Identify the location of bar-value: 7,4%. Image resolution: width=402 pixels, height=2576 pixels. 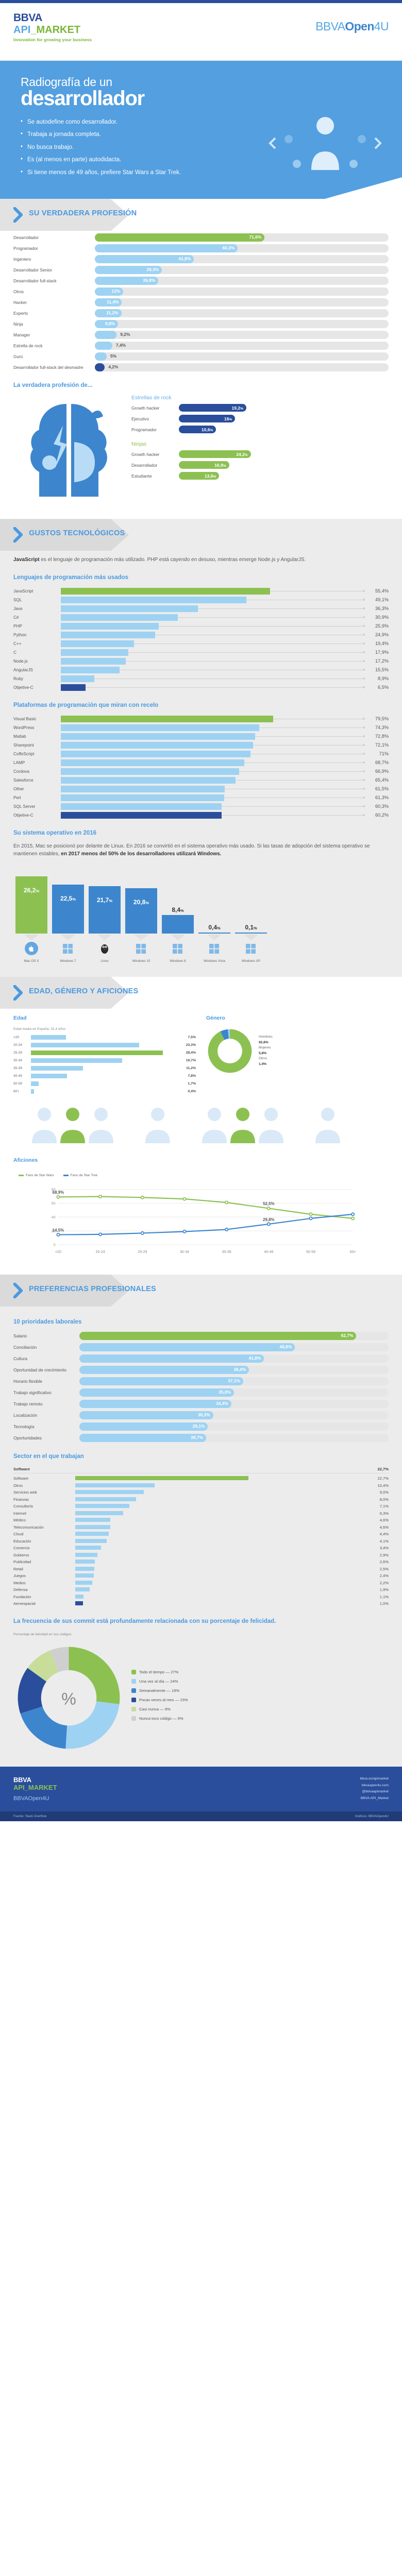
(121, 345).